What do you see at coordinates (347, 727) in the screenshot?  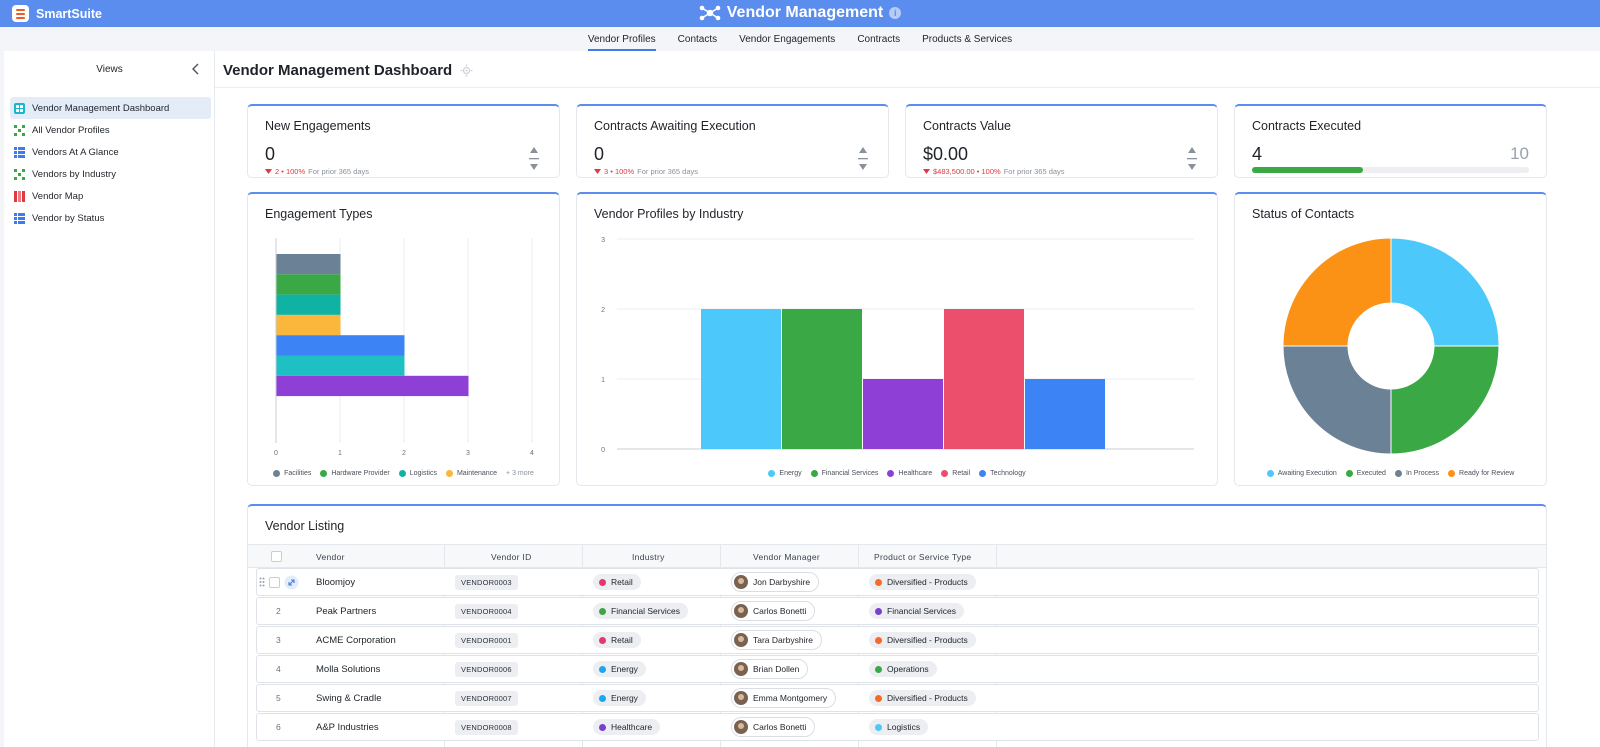 I see `vendor-name: A&P Industries` at bounding box center [347, 727].